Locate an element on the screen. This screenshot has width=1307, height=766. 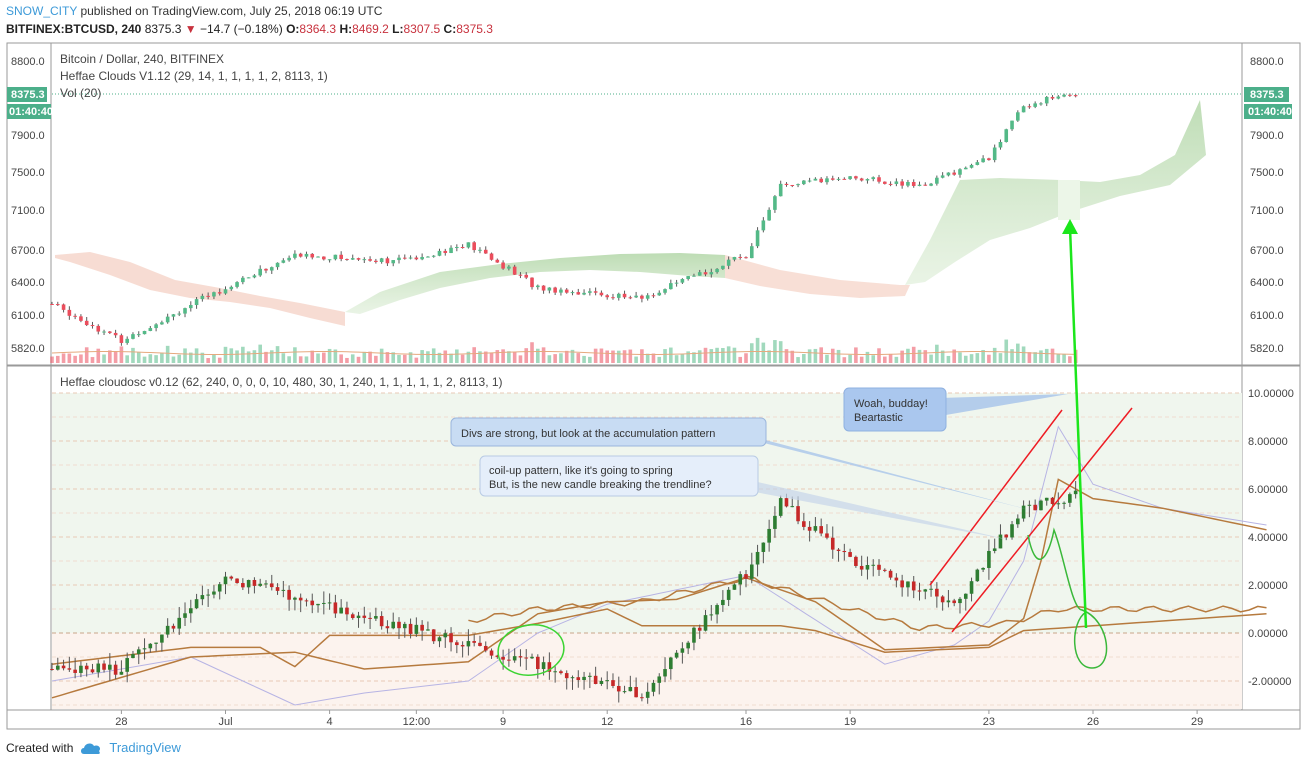
projection-arrow-line is located at coordinates (1078, 428).